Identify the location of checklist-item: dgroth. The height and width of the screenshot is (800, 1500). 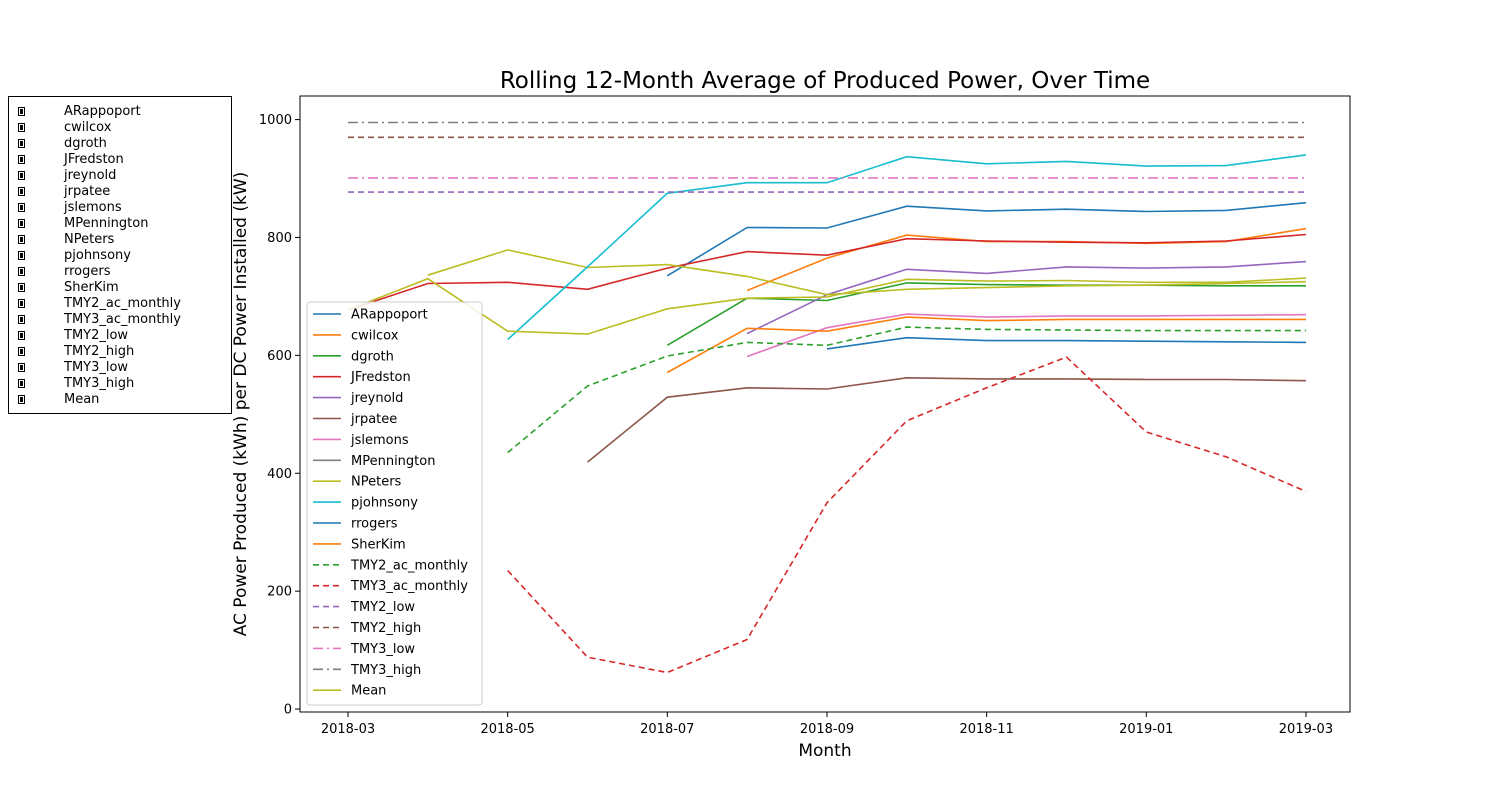
(120, 144).